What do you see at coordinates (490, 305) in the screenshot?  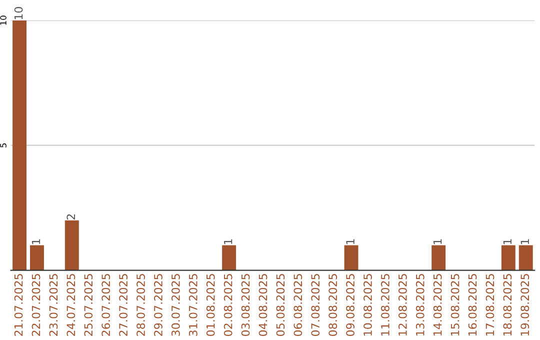 I see `x-tick-label: 17.08.2025` at bounding box center [490, 305].